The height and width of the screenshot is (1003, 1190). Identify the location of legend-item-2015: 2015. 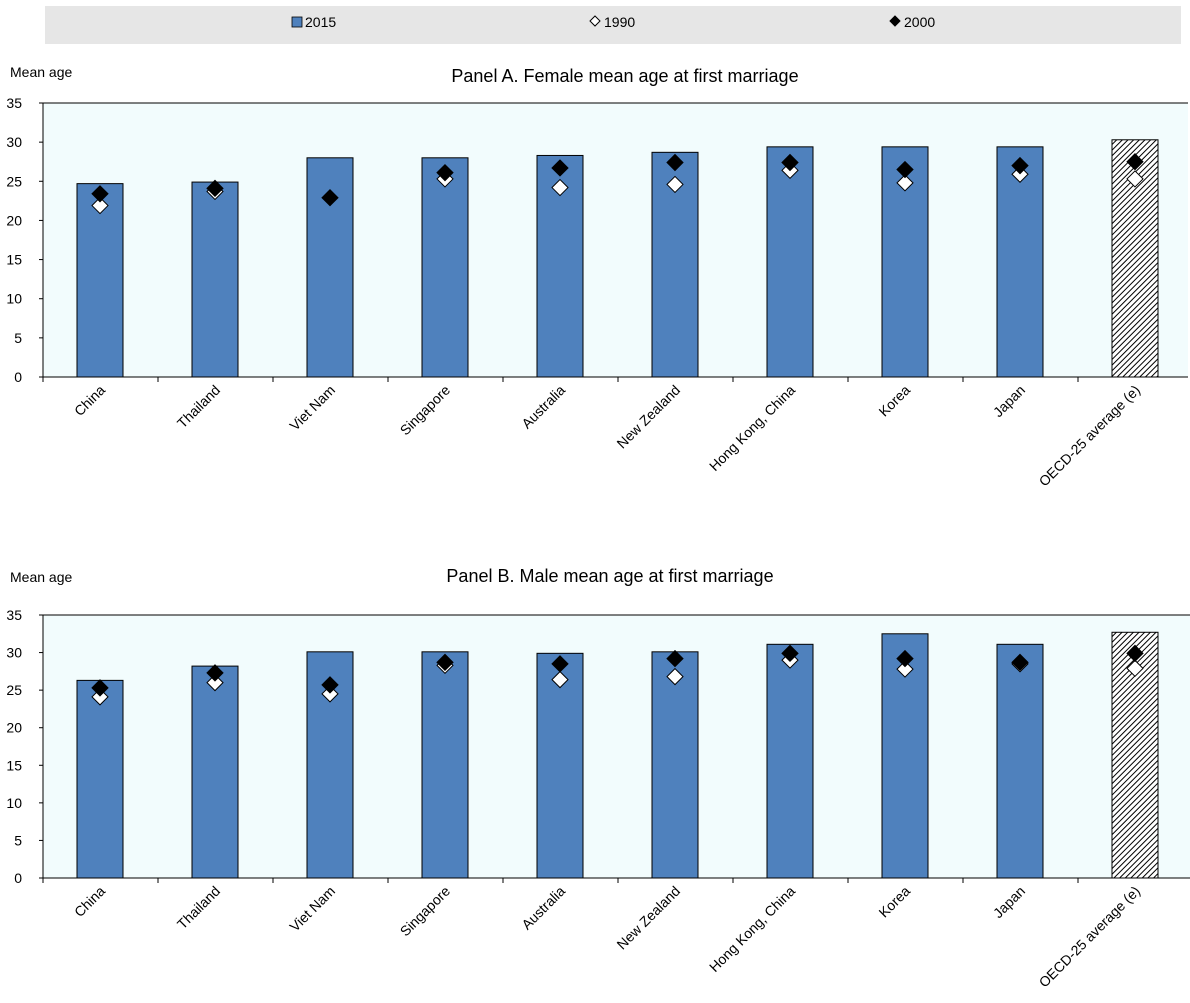
(313, 22).